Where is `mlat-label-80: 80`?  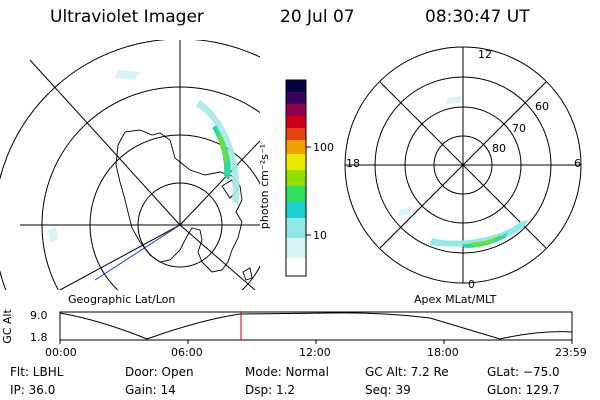 mlat-label-80: 80 is located at coordinates (499, 148).